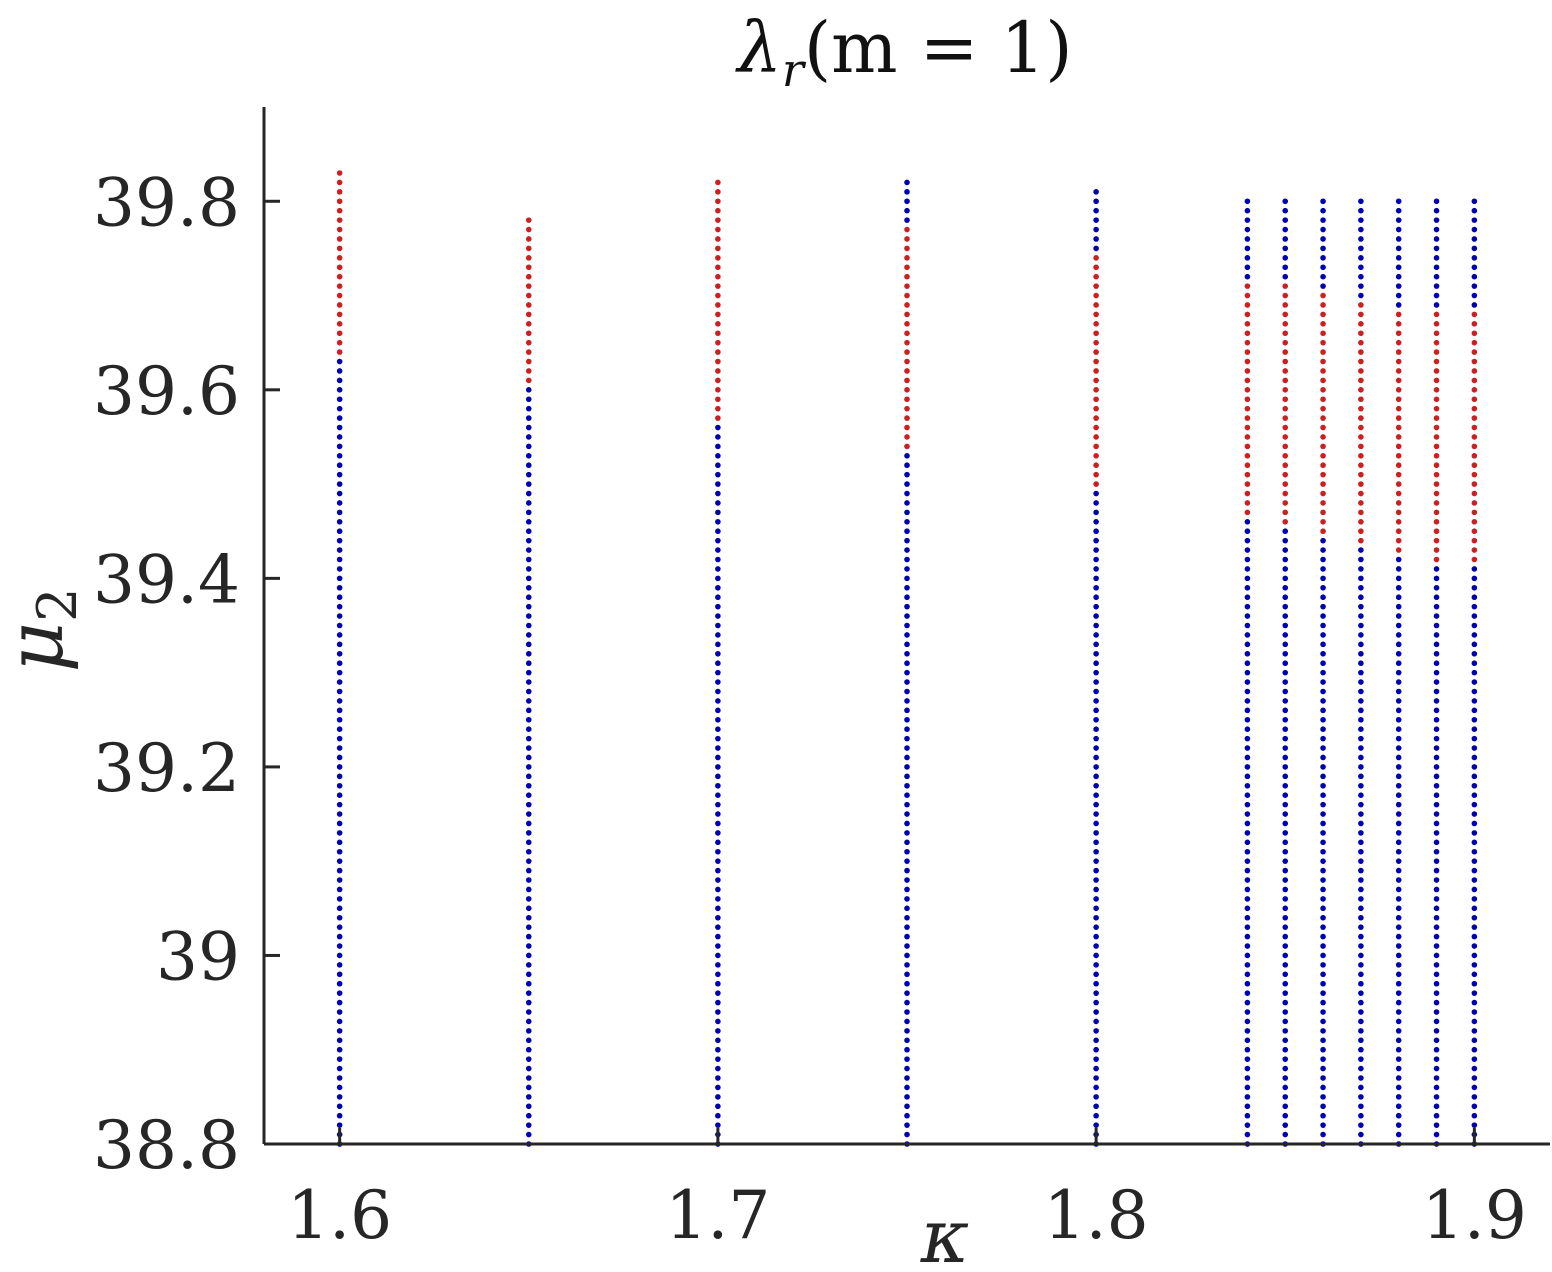  I want to click on y-tick-label: 39.6, so click(166, 391).